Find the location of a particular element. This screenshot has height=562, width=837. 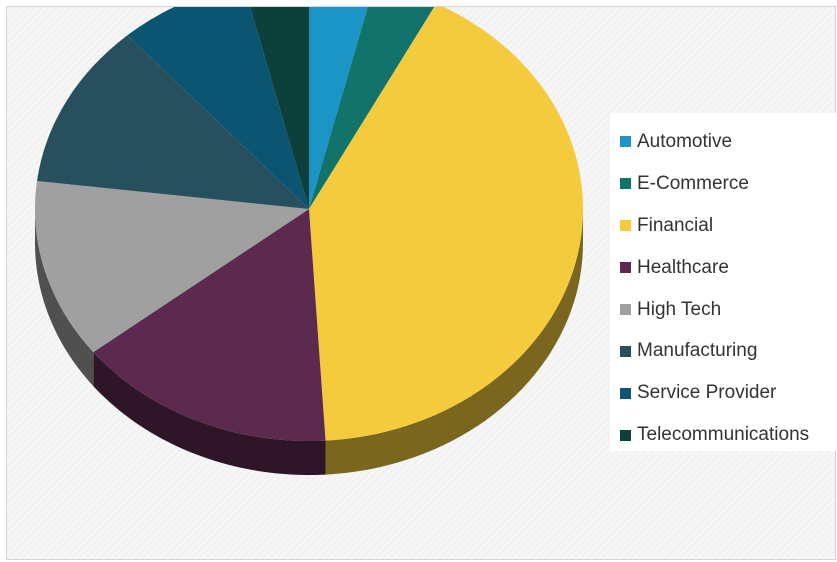

legend-item-service-provider: Service Provider is located at coordinates (728, 393).